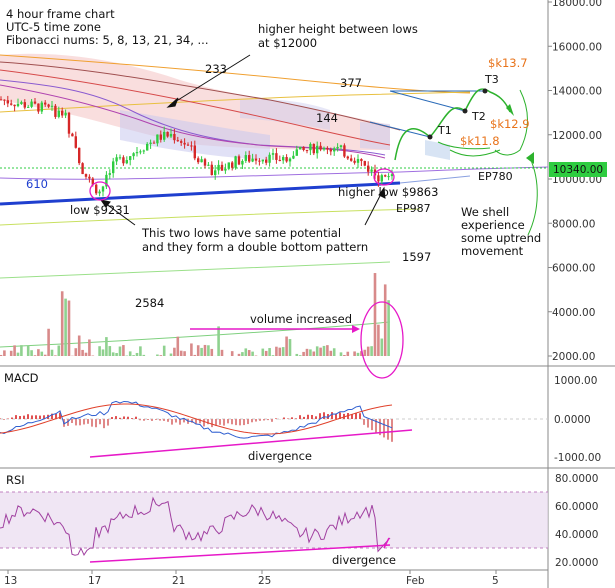 The height and width of the screenshot is (588, 615). I want to click on fib-label-377: 377, so click(351, 83).